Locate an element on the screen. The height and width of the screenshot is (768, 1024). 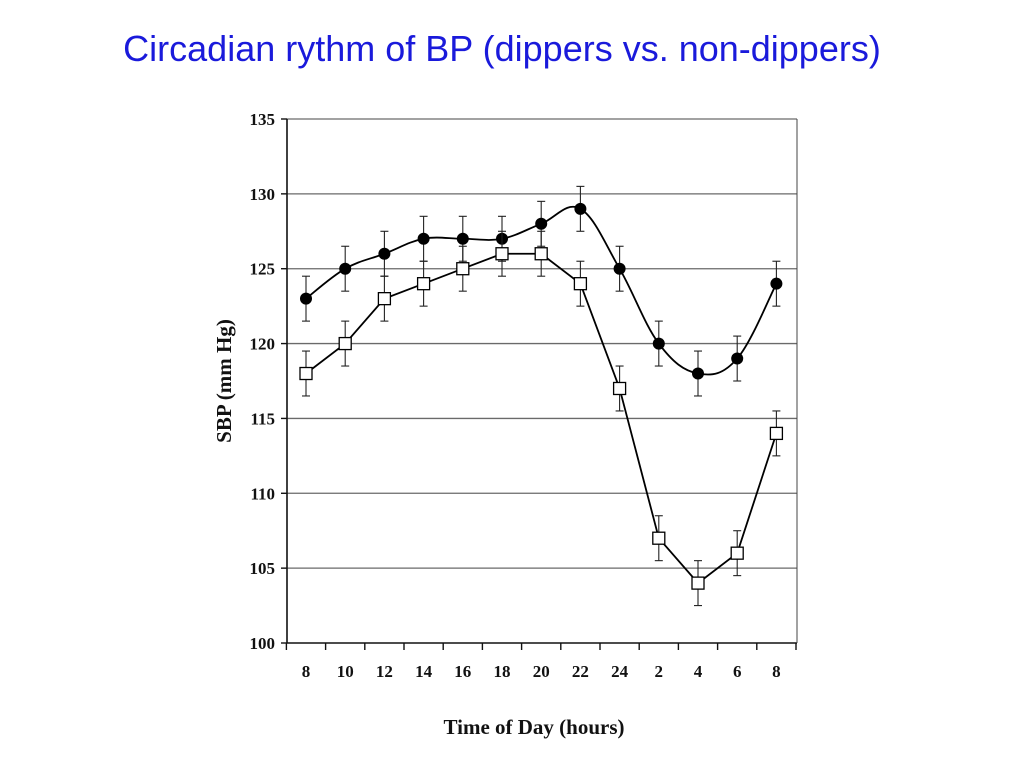
y-tick-label: 105 is located at coordinates (263, 568).